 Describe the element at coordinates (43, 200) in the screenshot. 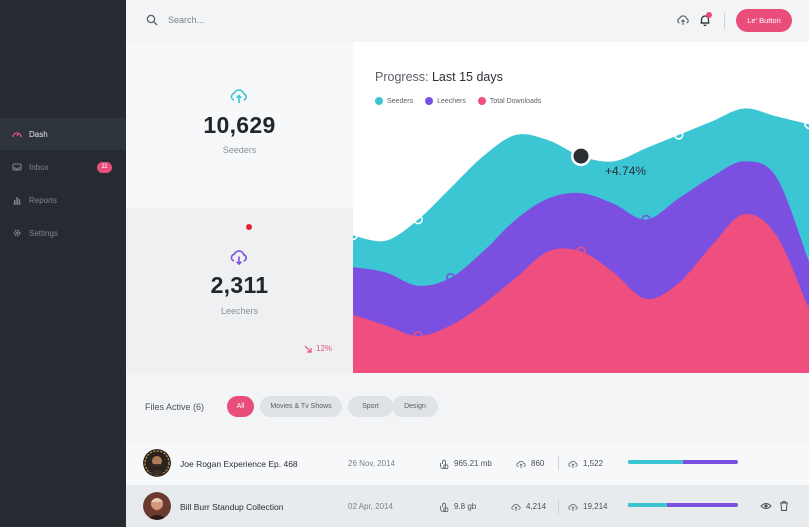

I see `sidebar-item-label: Reports` at that location.